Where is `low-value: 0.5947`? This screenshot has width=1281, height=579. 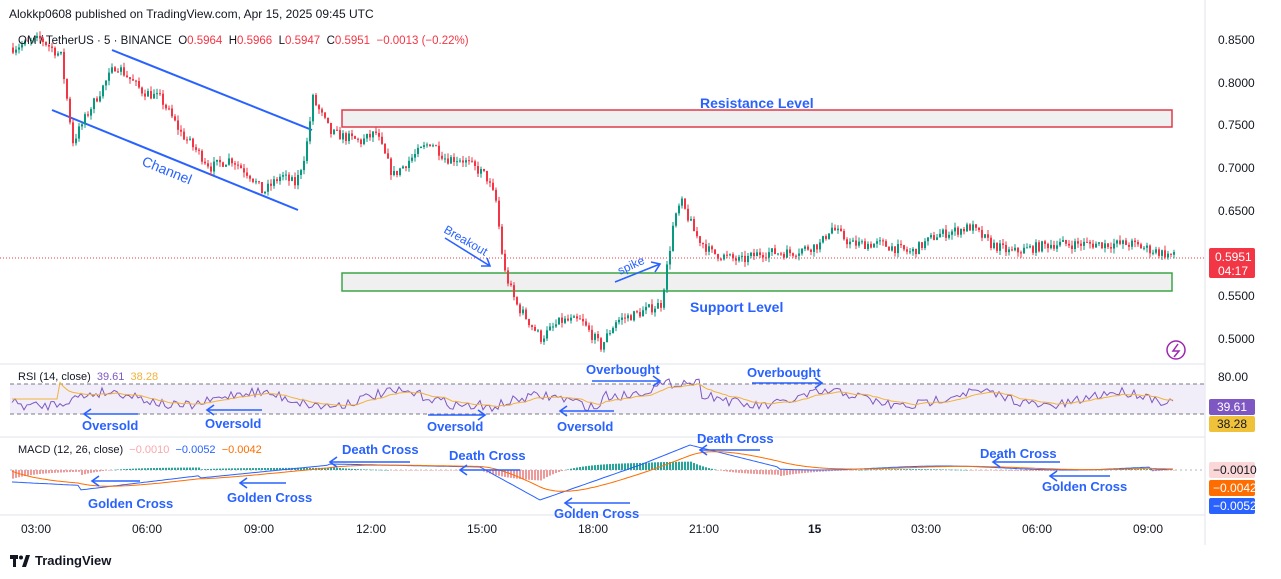
low-value: 0.5947 is located at coordinates (303, 41).